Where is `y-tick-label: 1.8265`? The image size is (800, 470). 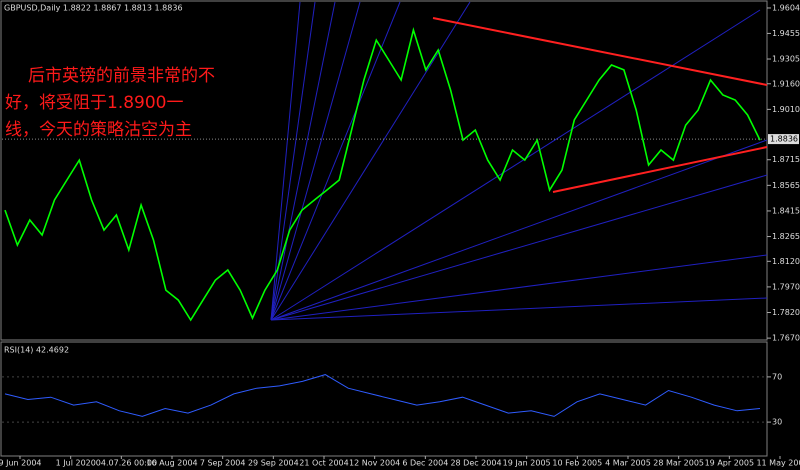
y-tick-label: 1.8265 is located at coordinates (786, 236).